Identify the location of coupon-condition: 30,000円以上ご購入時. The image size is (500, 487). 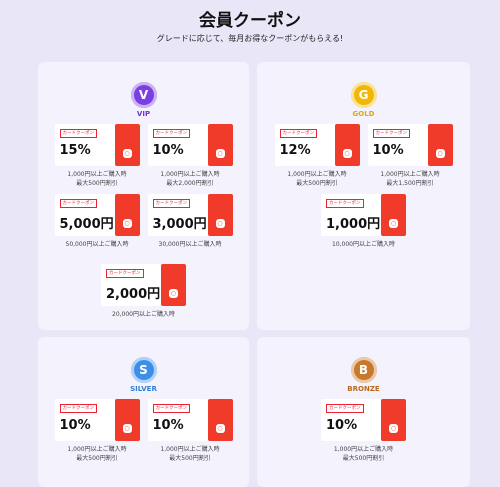
(190, 244).